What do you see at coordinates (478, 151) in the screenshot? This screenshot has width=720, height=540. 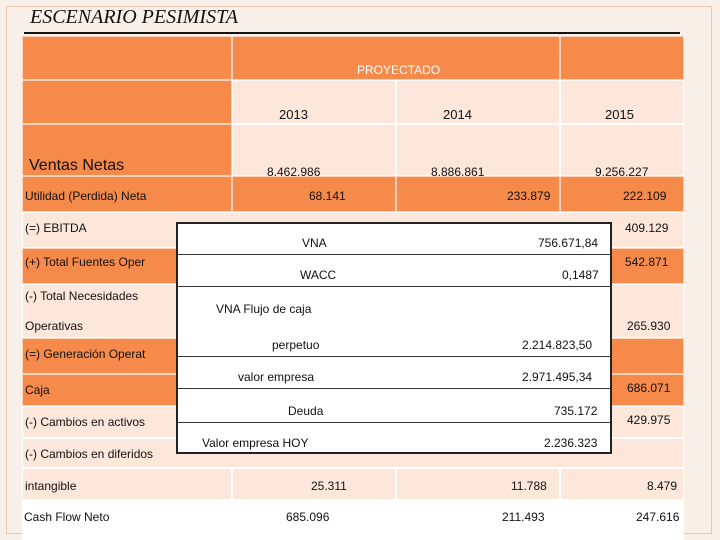 I see `ventas-2014-cell: 8.886.861` at bounding box center [478, 151].